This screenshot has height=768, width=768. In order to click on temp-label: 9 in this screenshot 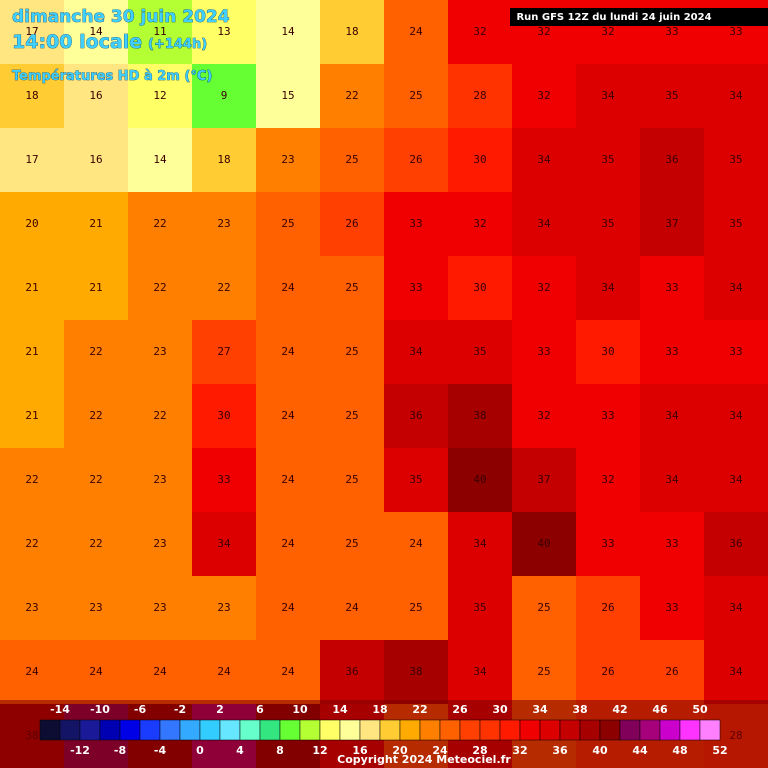, I will do `click(224, 95)`.